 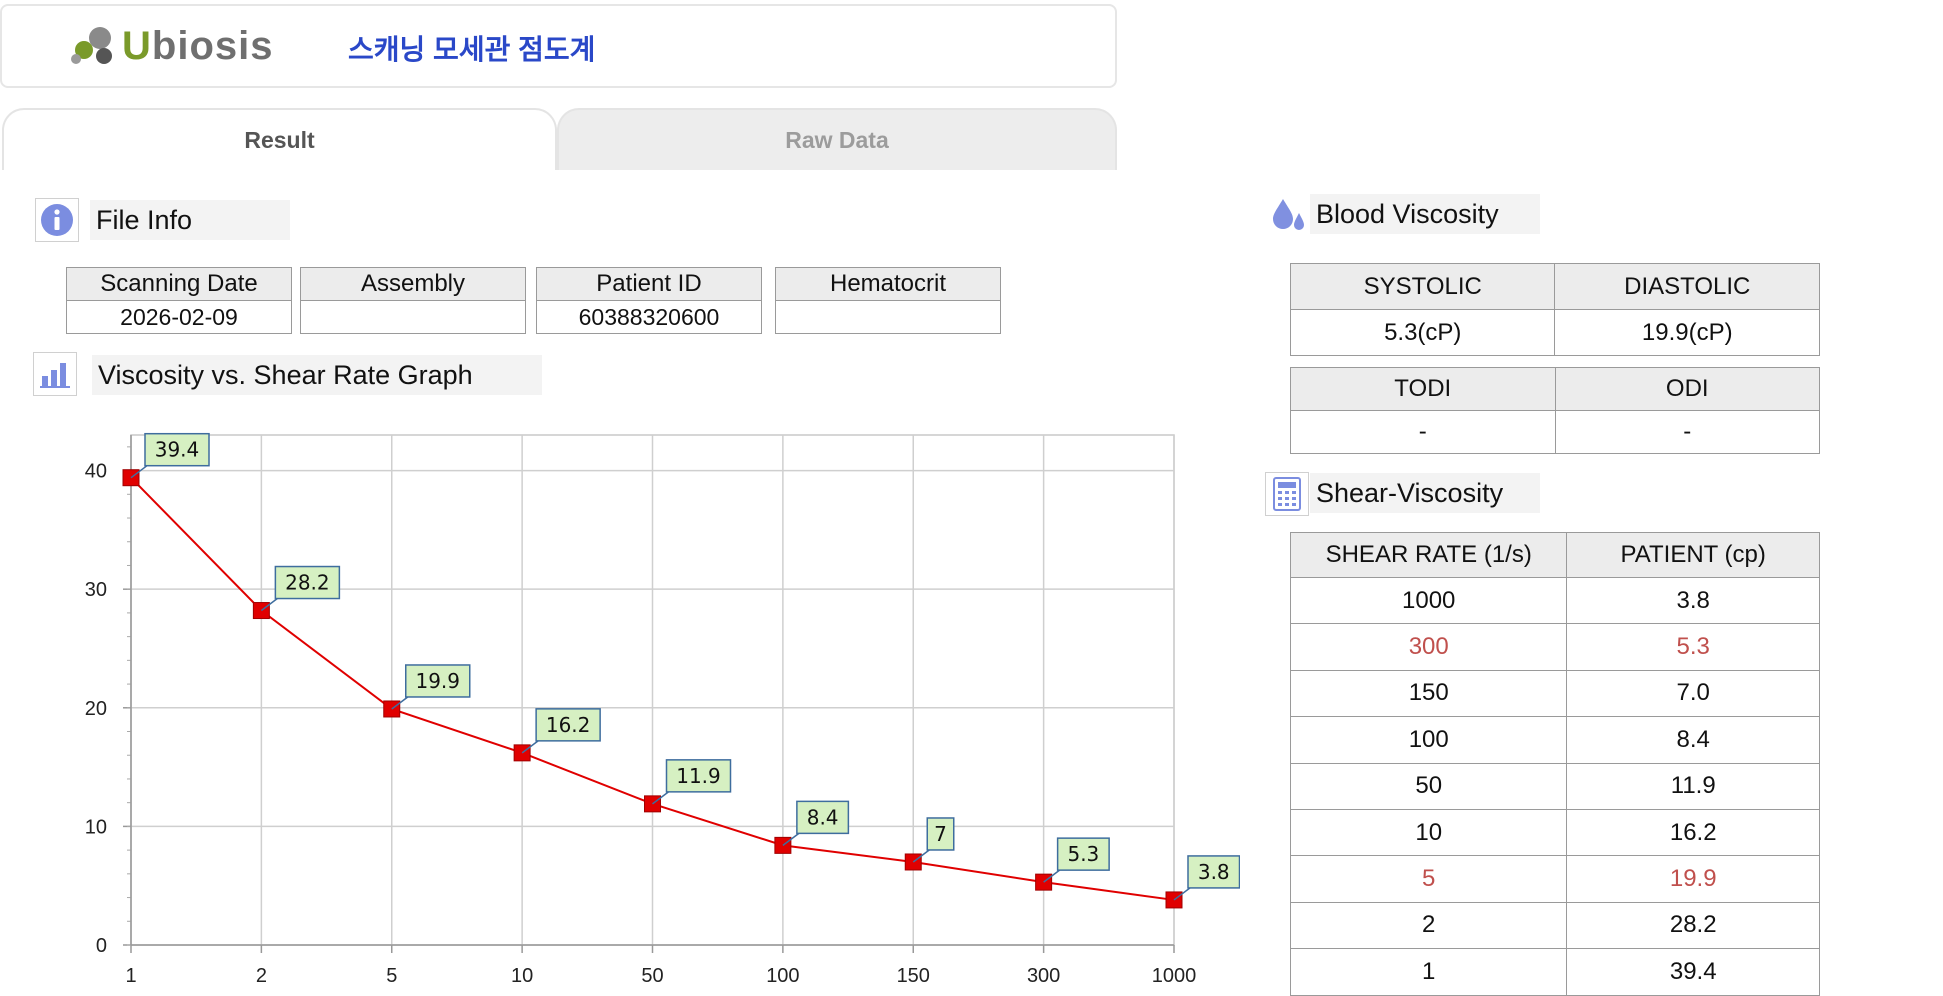 I want to click on blood-drops-icon, so click(x=1289, y=215).